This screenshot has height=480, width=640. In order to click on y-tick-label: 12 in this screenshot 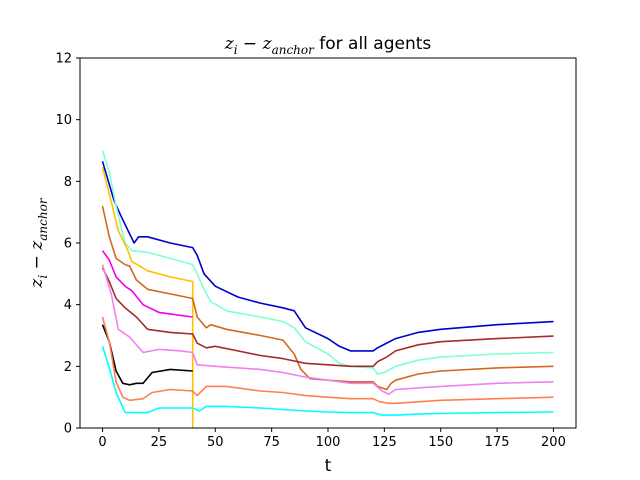, I will do `click(63, 59)`.